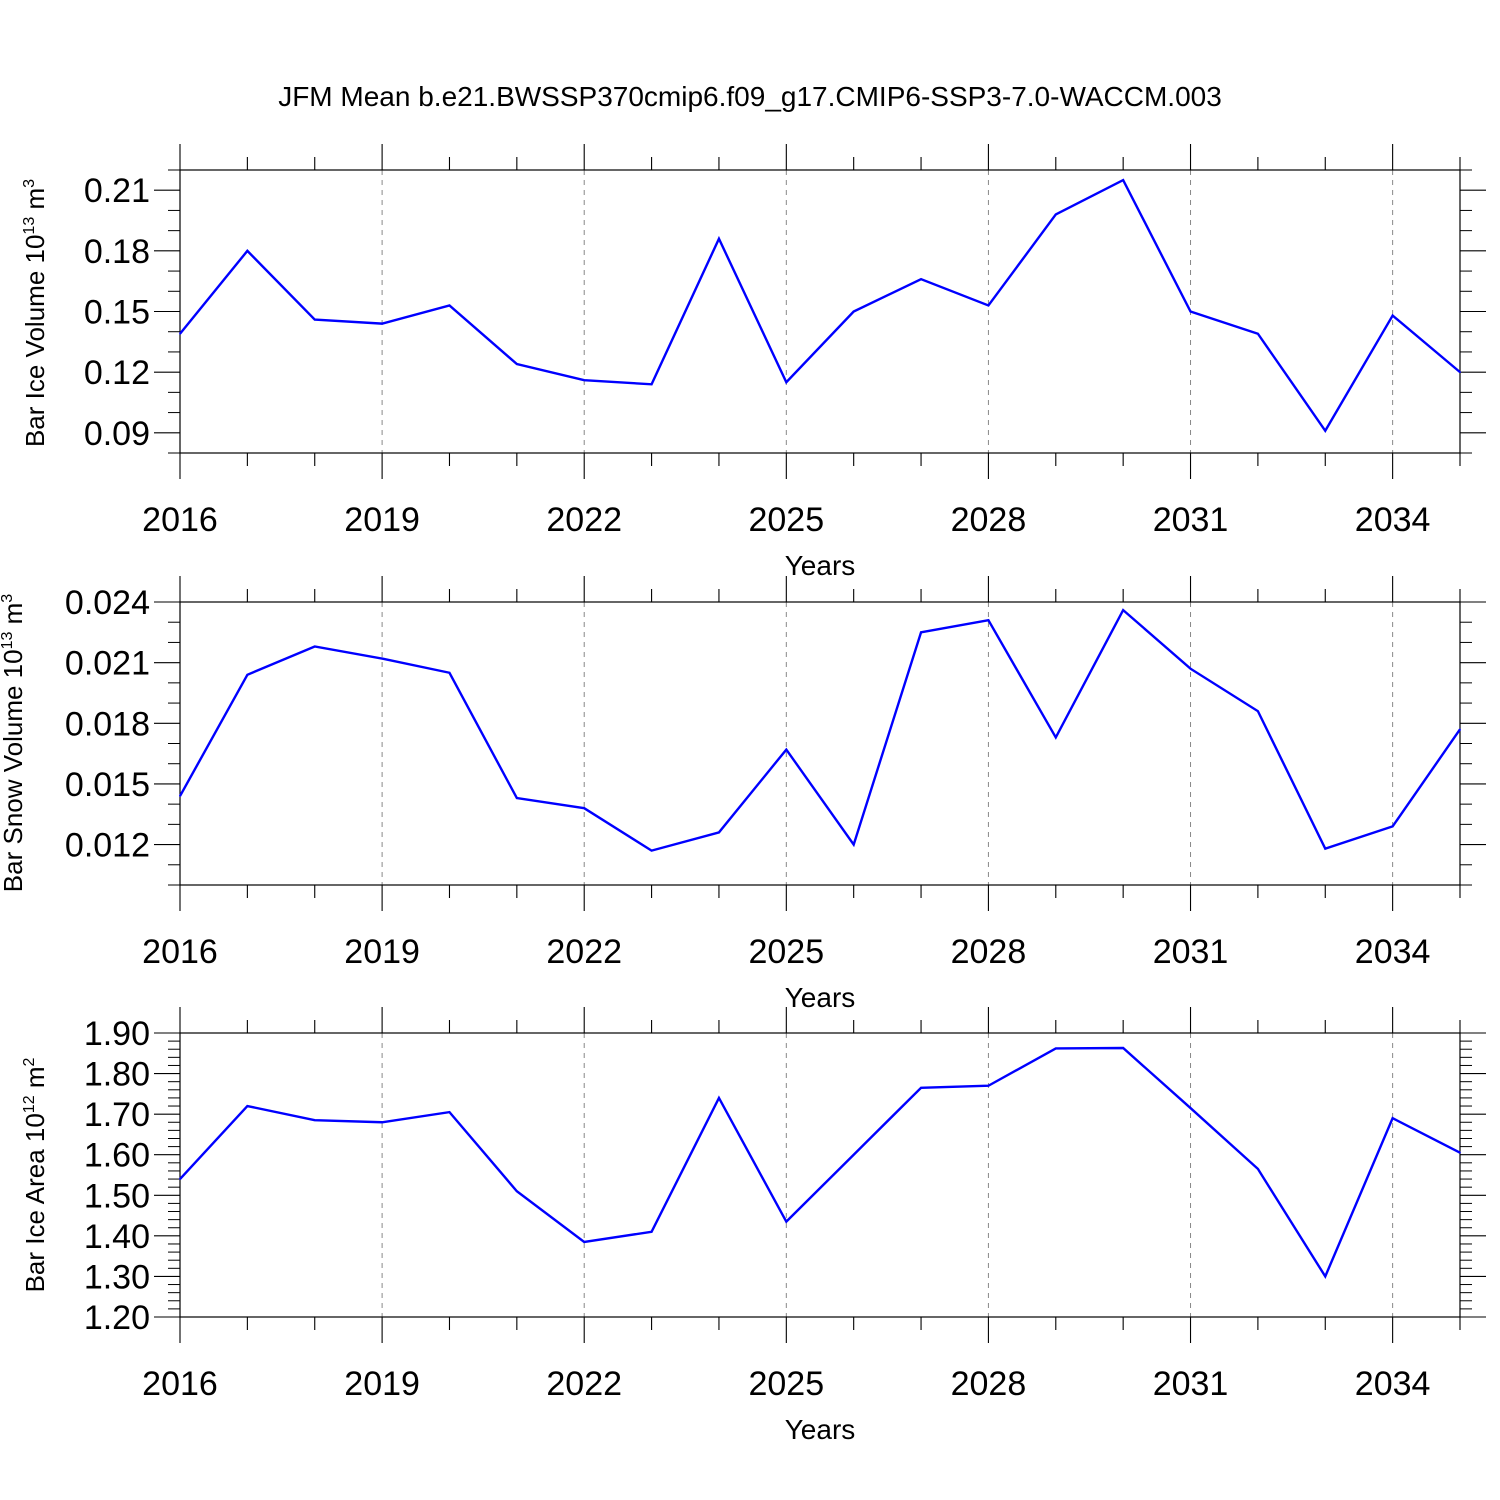 The width and height of the screenshot is (1500, 1500). I want to click on y-tick-label: 1.60, so click(117, 1156).